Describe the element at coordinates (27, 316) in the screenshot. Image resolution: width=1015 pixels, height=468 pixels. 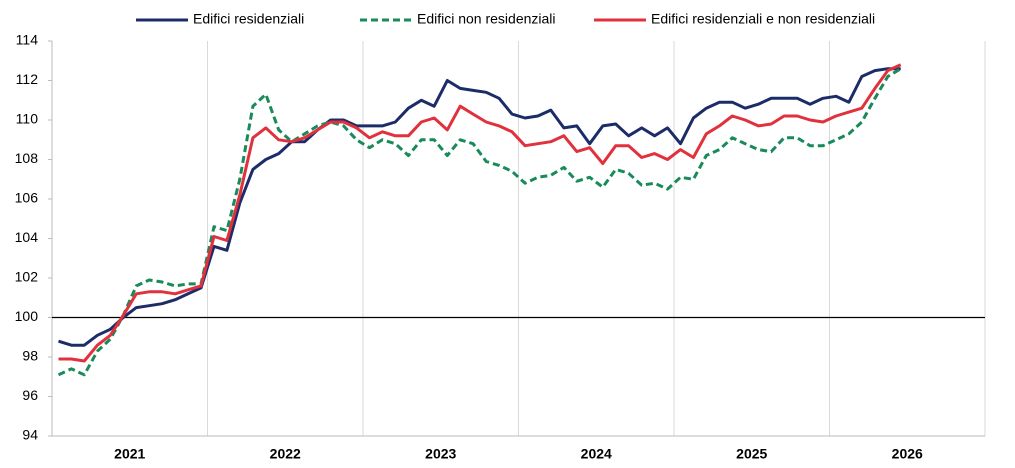
I see `y-tick-label: 100` at that location.